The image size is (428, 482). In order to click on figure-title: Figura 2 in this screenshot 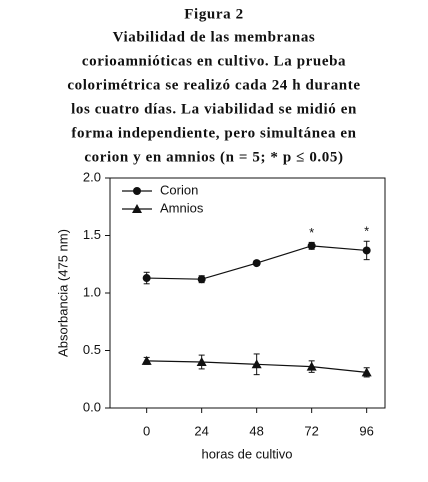, I will do `click(213, 14)`.